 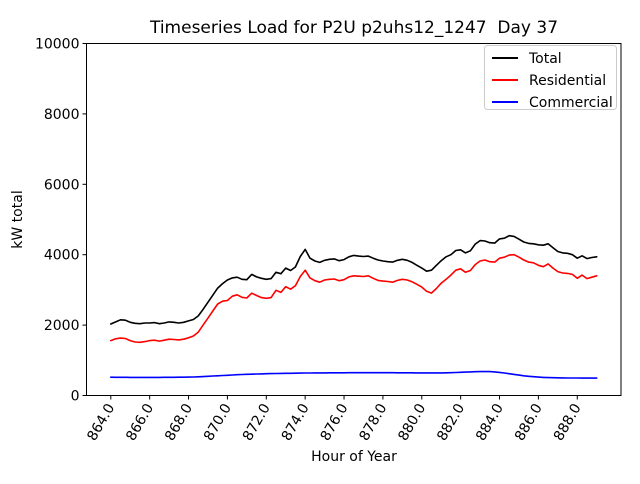 I want to click on y-tick-label: 4000, so click(x=62, y=256).